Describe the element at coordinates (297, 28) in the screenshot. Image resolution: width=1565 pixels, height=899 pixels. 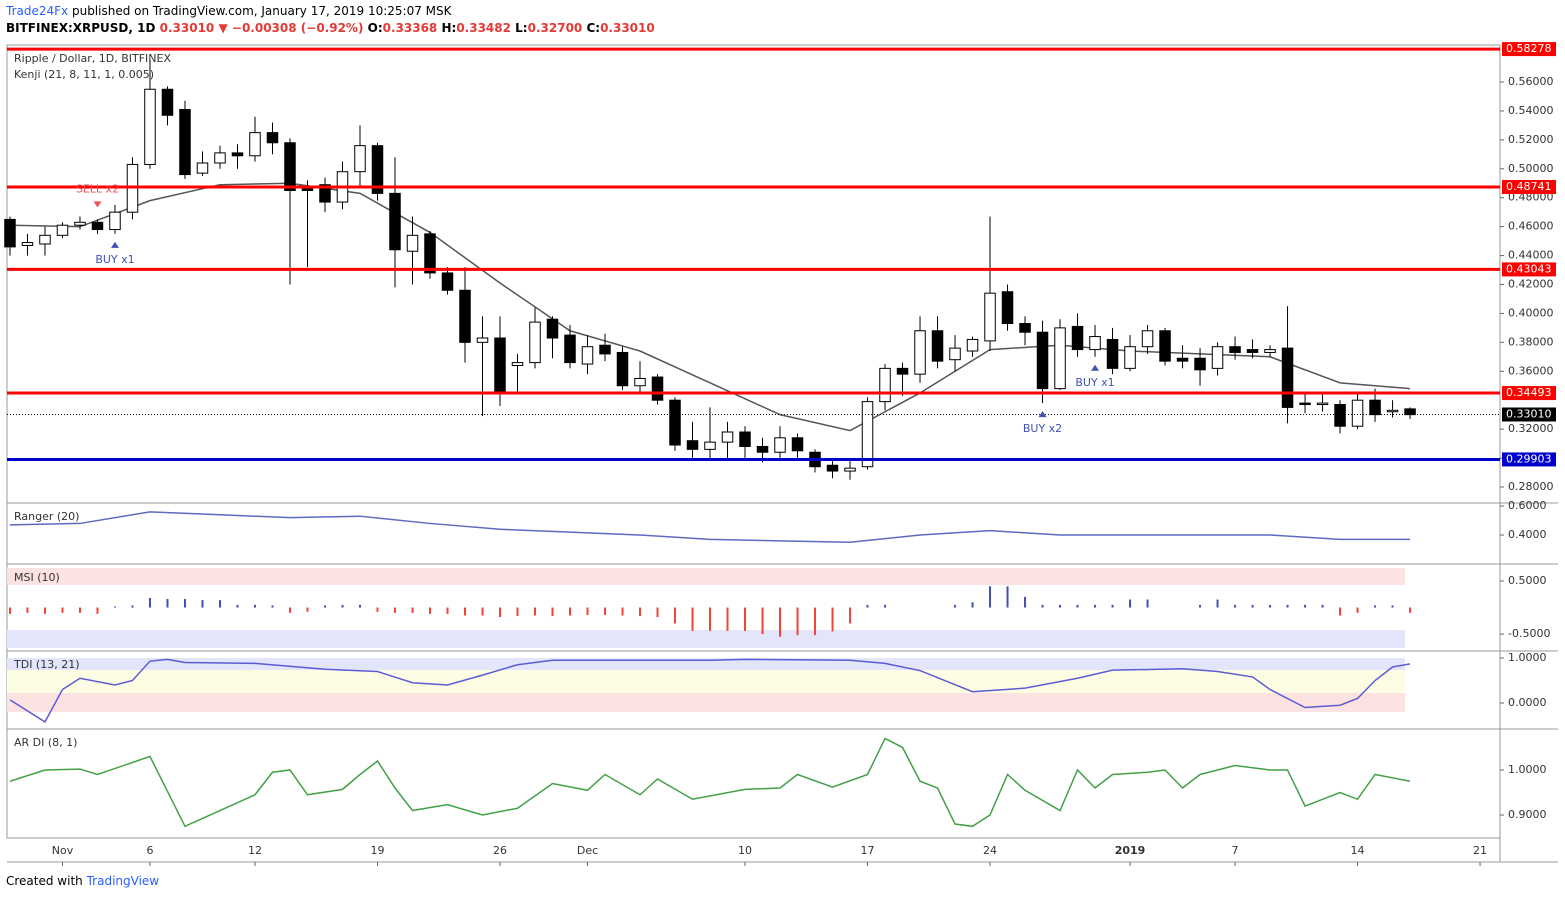
I see `change: −0.00308 (−0.92%)` at that location.